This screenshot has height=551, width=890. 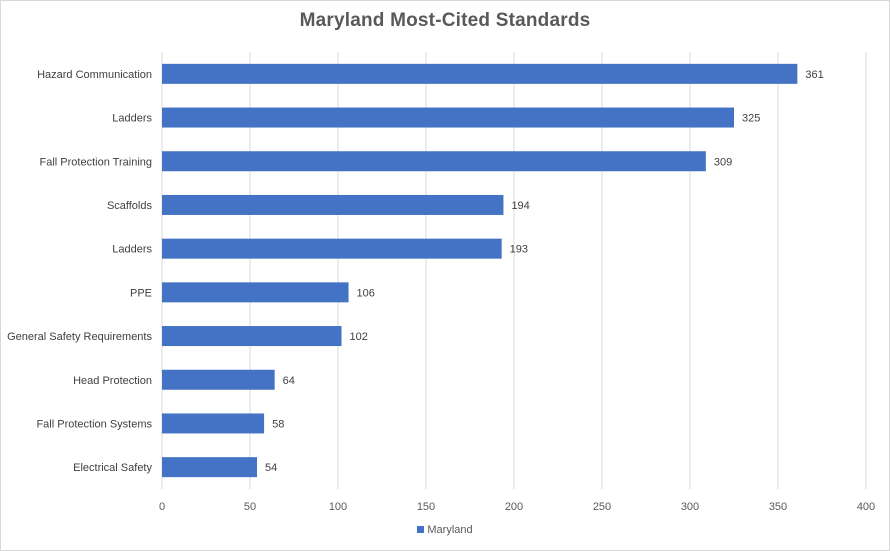 I want to click on chart-legend: Maryland, so click(x=445, y=530).